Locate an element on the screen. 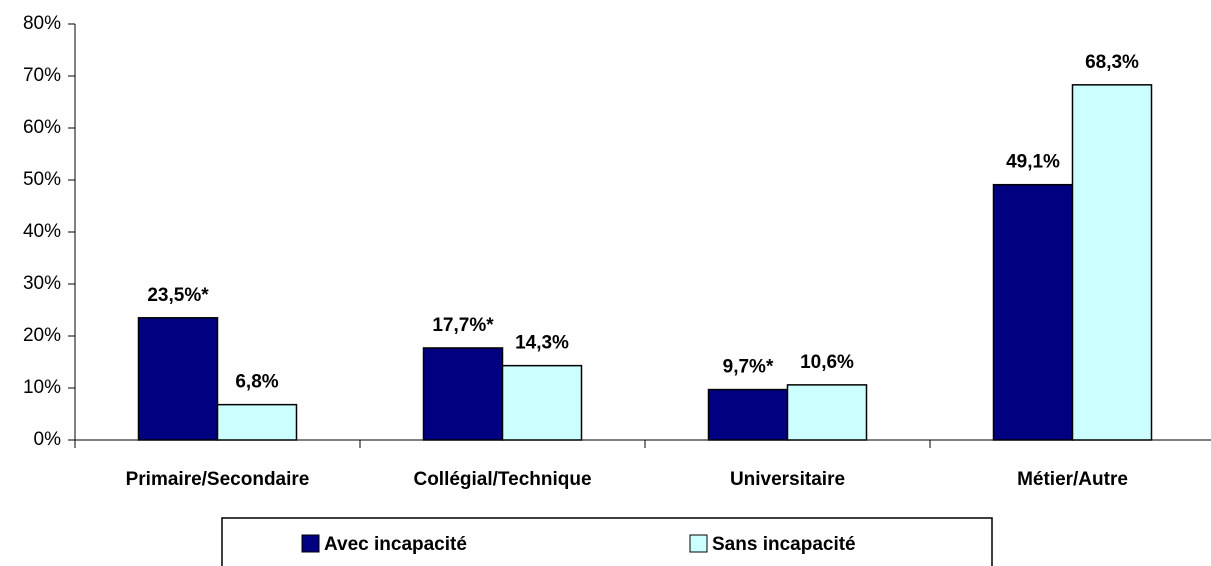  value-label: 10,6% is located at coordinates (827, 362).